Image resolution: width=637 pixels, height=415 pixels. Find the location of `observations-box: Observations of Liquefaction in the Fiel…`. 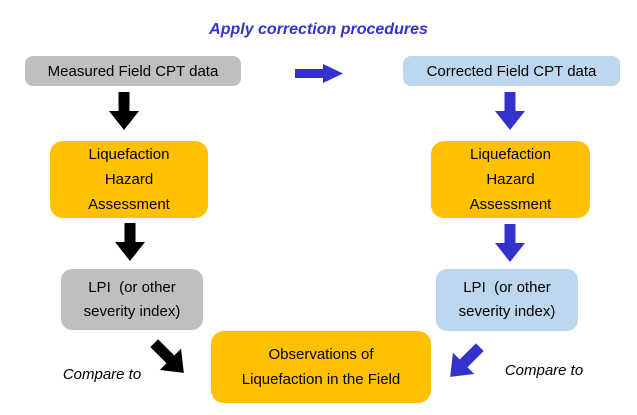

observations-box: Observations of Liquefaction in the Fiel… is located at coordinates (321, 367).